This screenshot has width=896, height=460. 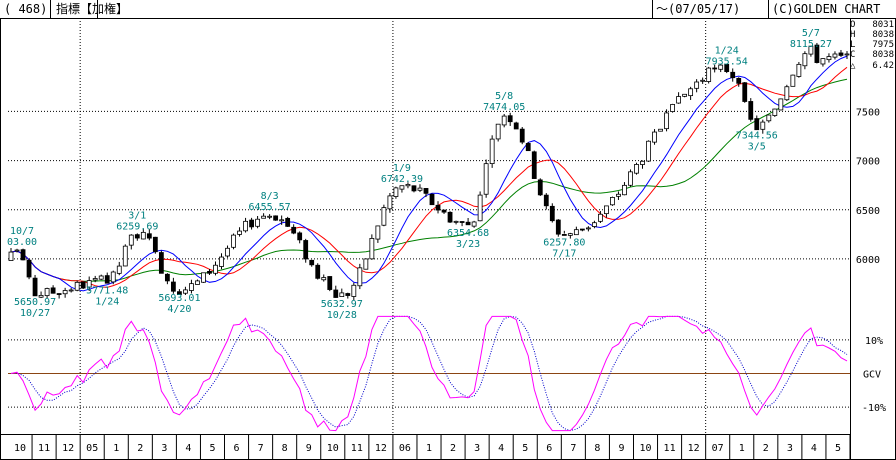 What do you see at coordinates (92, 9) in the screenshot?
I see `page-title: 指標【加権】` at bounding box center [92, 9].